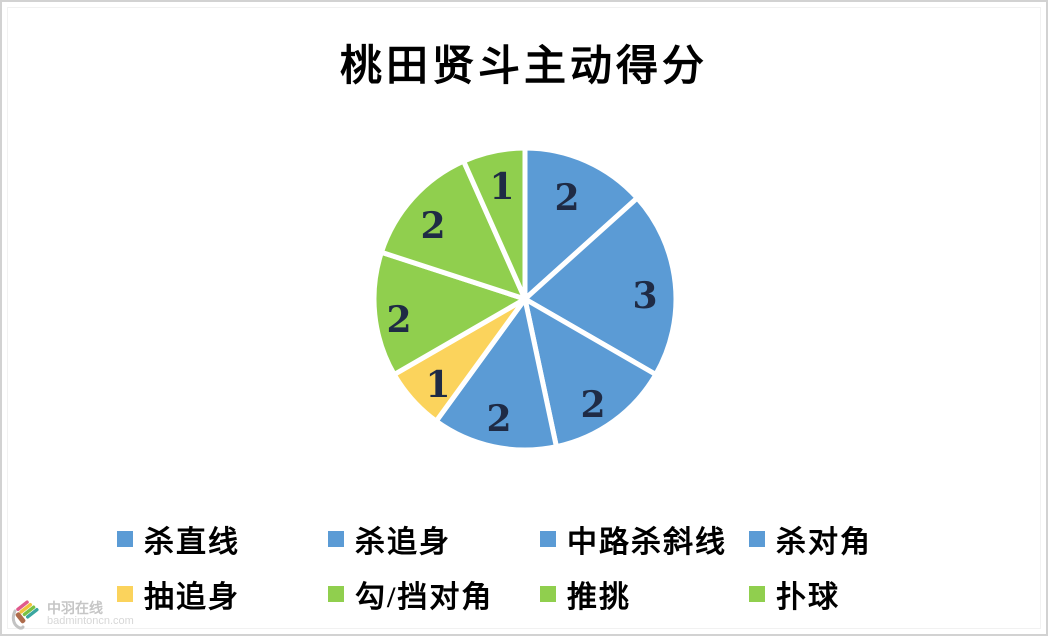 The width and height of the screenshot is (1048, 636). Describe the element at coordinates (523, 67) in the screenshot. I see `chart-title: 桃田贤斗主动得分` at that location.